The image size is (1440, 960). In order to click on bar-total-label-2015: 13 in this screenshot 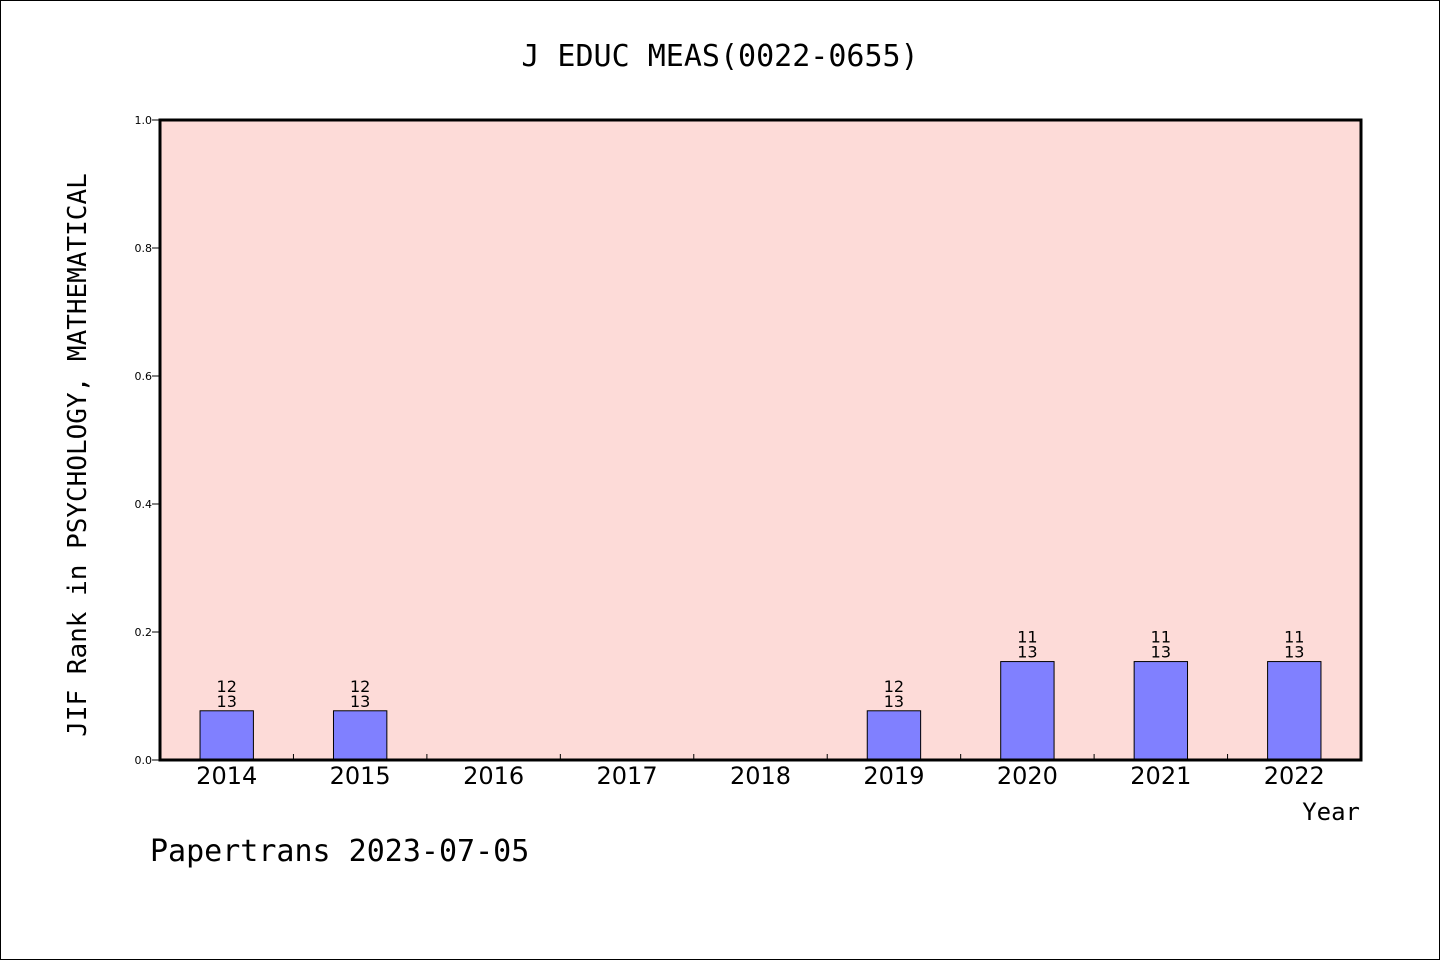, I will do `click(360, 701)`.